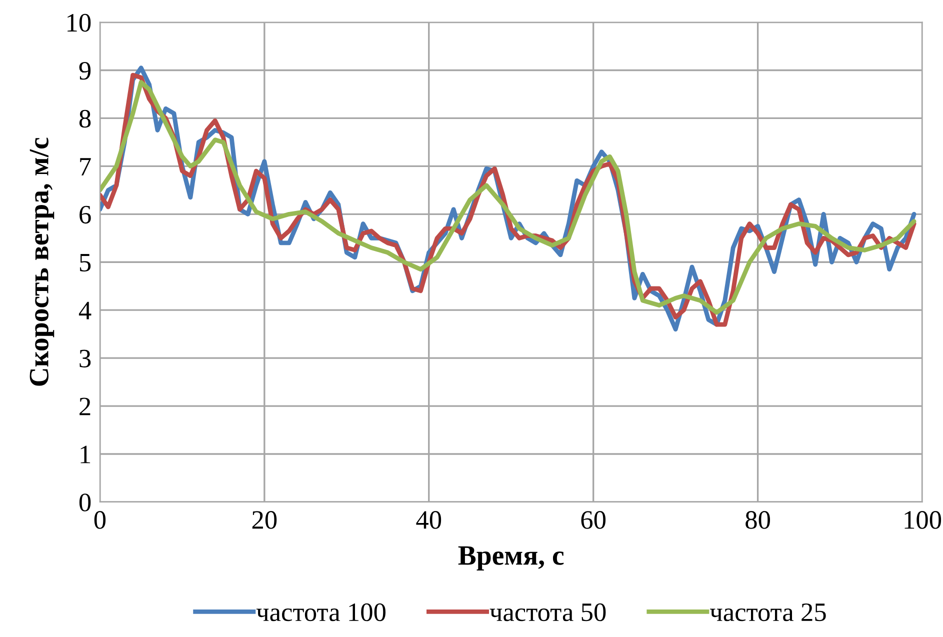  Describe the element at coordinates (79, 23) in the screenshot. I see `y-tick-label: 10` at that location.